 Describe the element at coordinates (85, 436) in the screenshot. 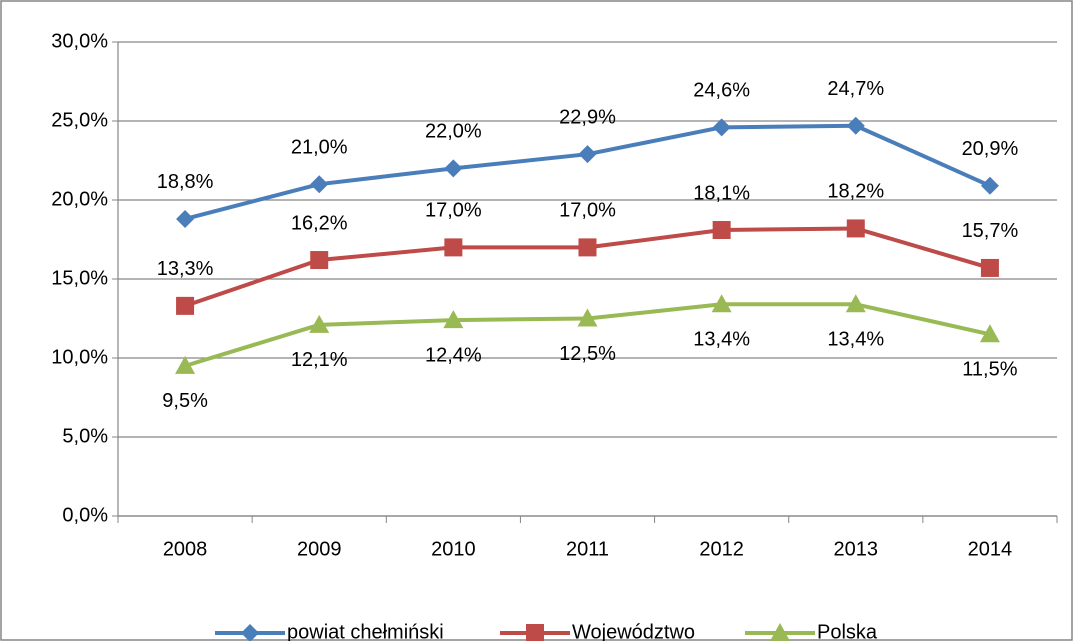

I see `y-tick-label: 5,0%` at that location.